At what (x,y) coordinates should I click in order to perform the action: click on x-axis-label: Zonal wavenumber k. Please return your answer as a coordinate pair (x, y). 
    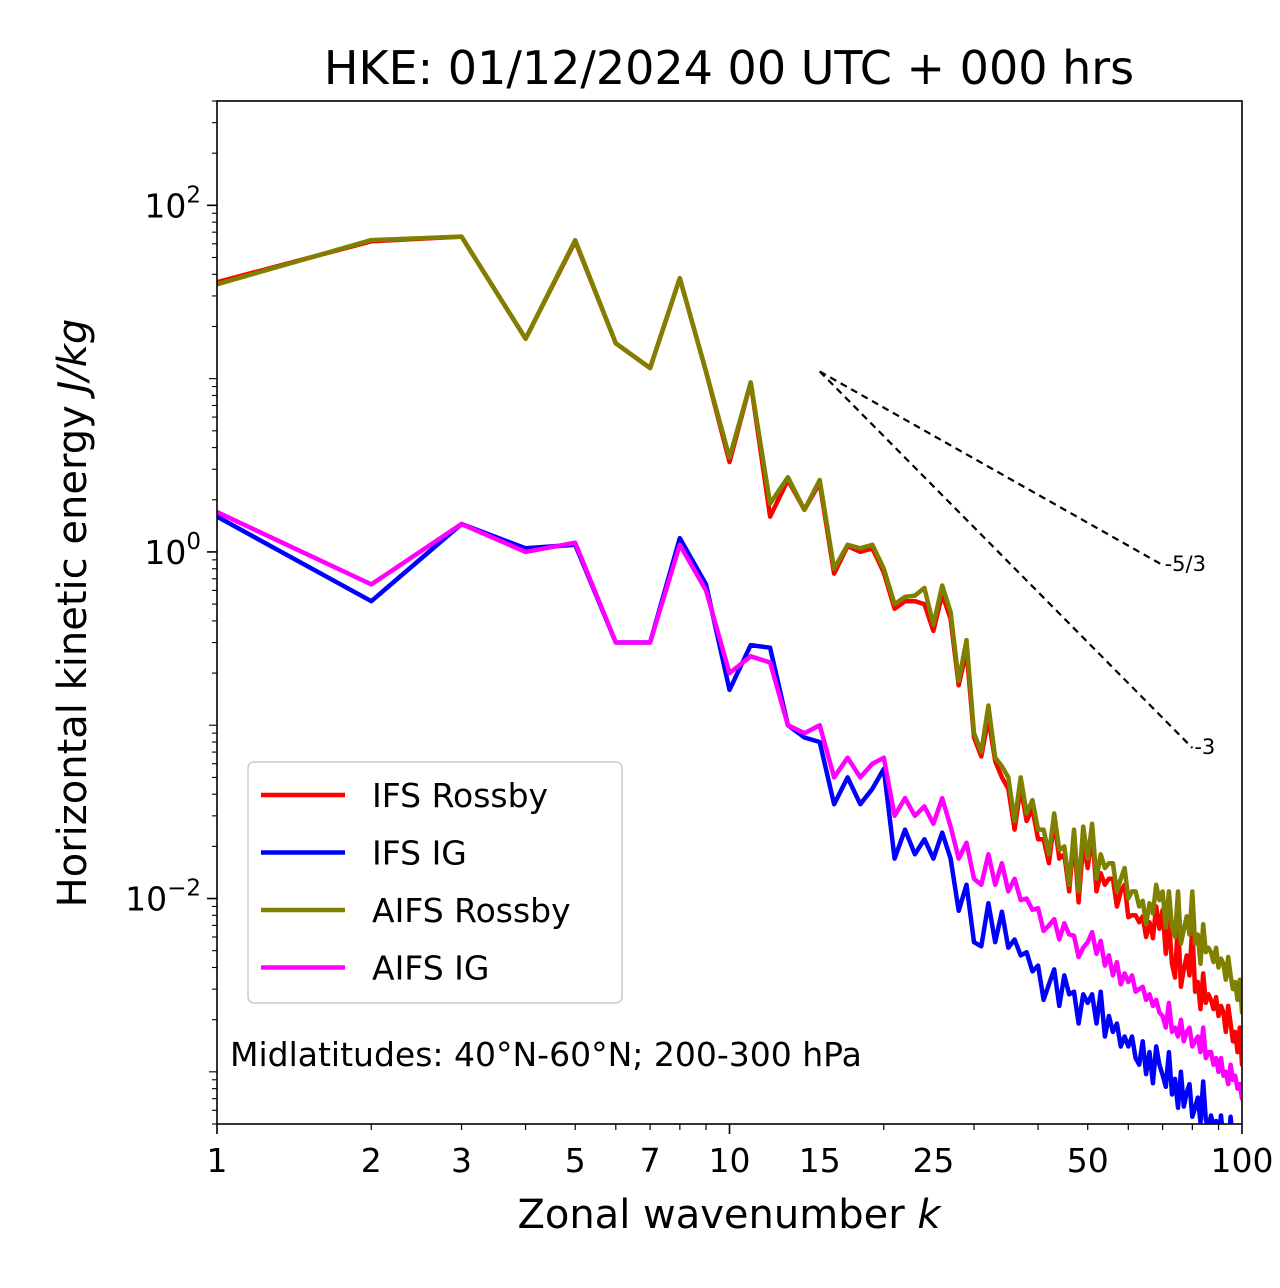
    Looking at the image, I should click on (729, 1215).